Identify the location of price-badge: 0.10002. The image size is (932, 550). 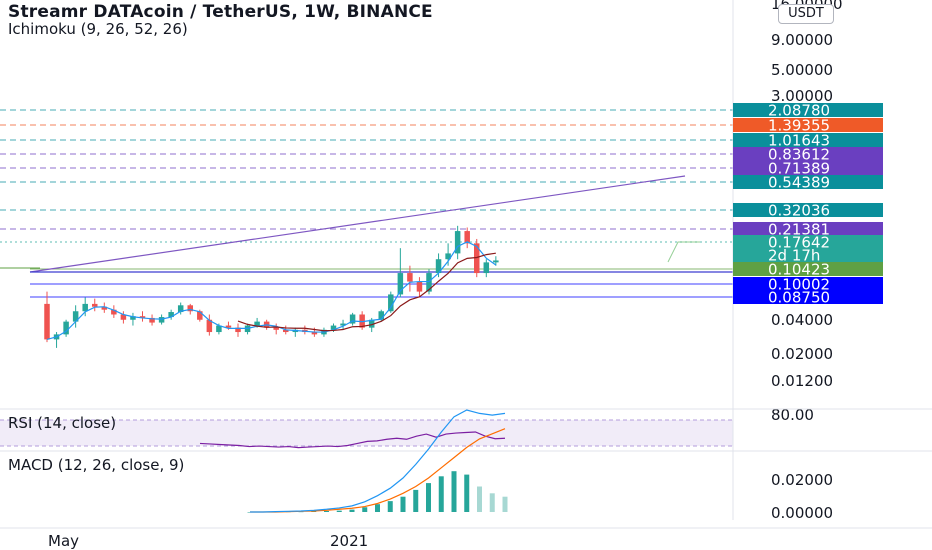
(808, 285).